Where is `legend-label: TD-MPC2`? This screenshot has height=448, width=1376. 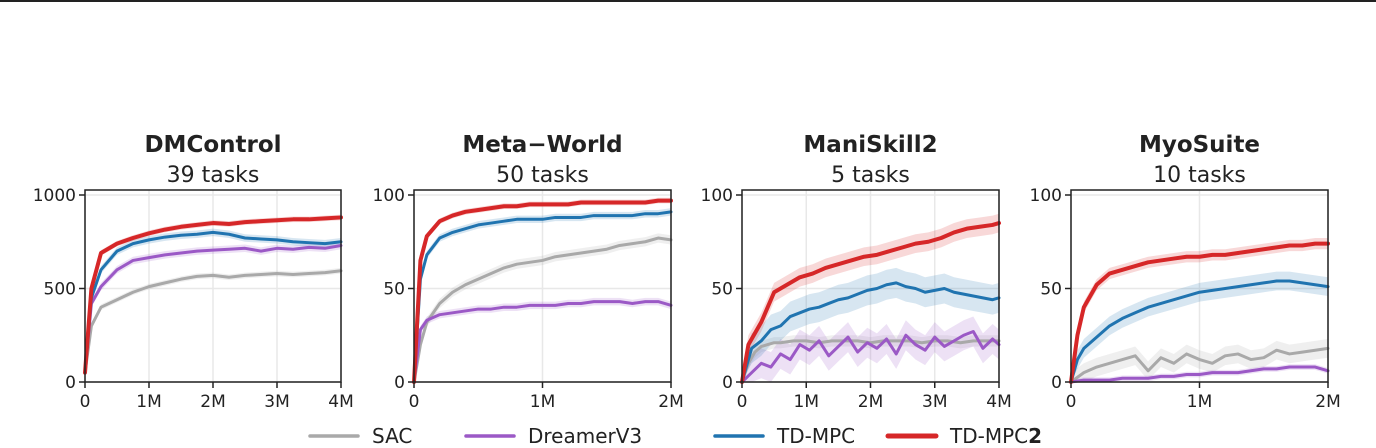
legend-label: TD-MPC2 is located at coordinates (995, 436).